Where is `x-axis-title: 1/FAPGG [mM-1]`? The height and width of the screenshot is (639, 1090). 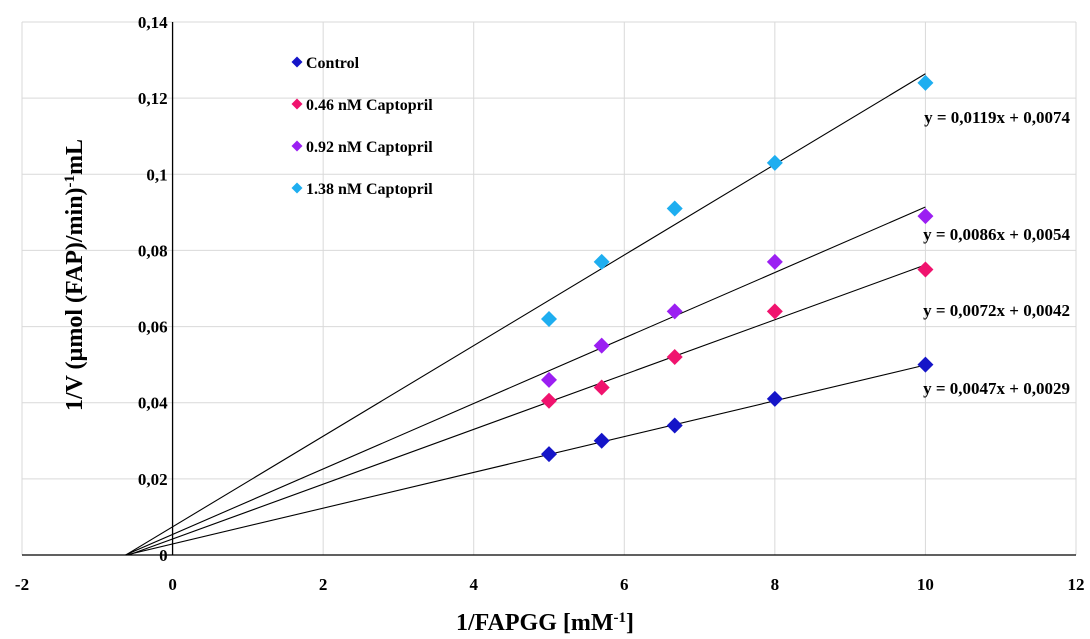 x-axis-title: 1/FAPGG [mM-1] is located at coordinates (545, 623).